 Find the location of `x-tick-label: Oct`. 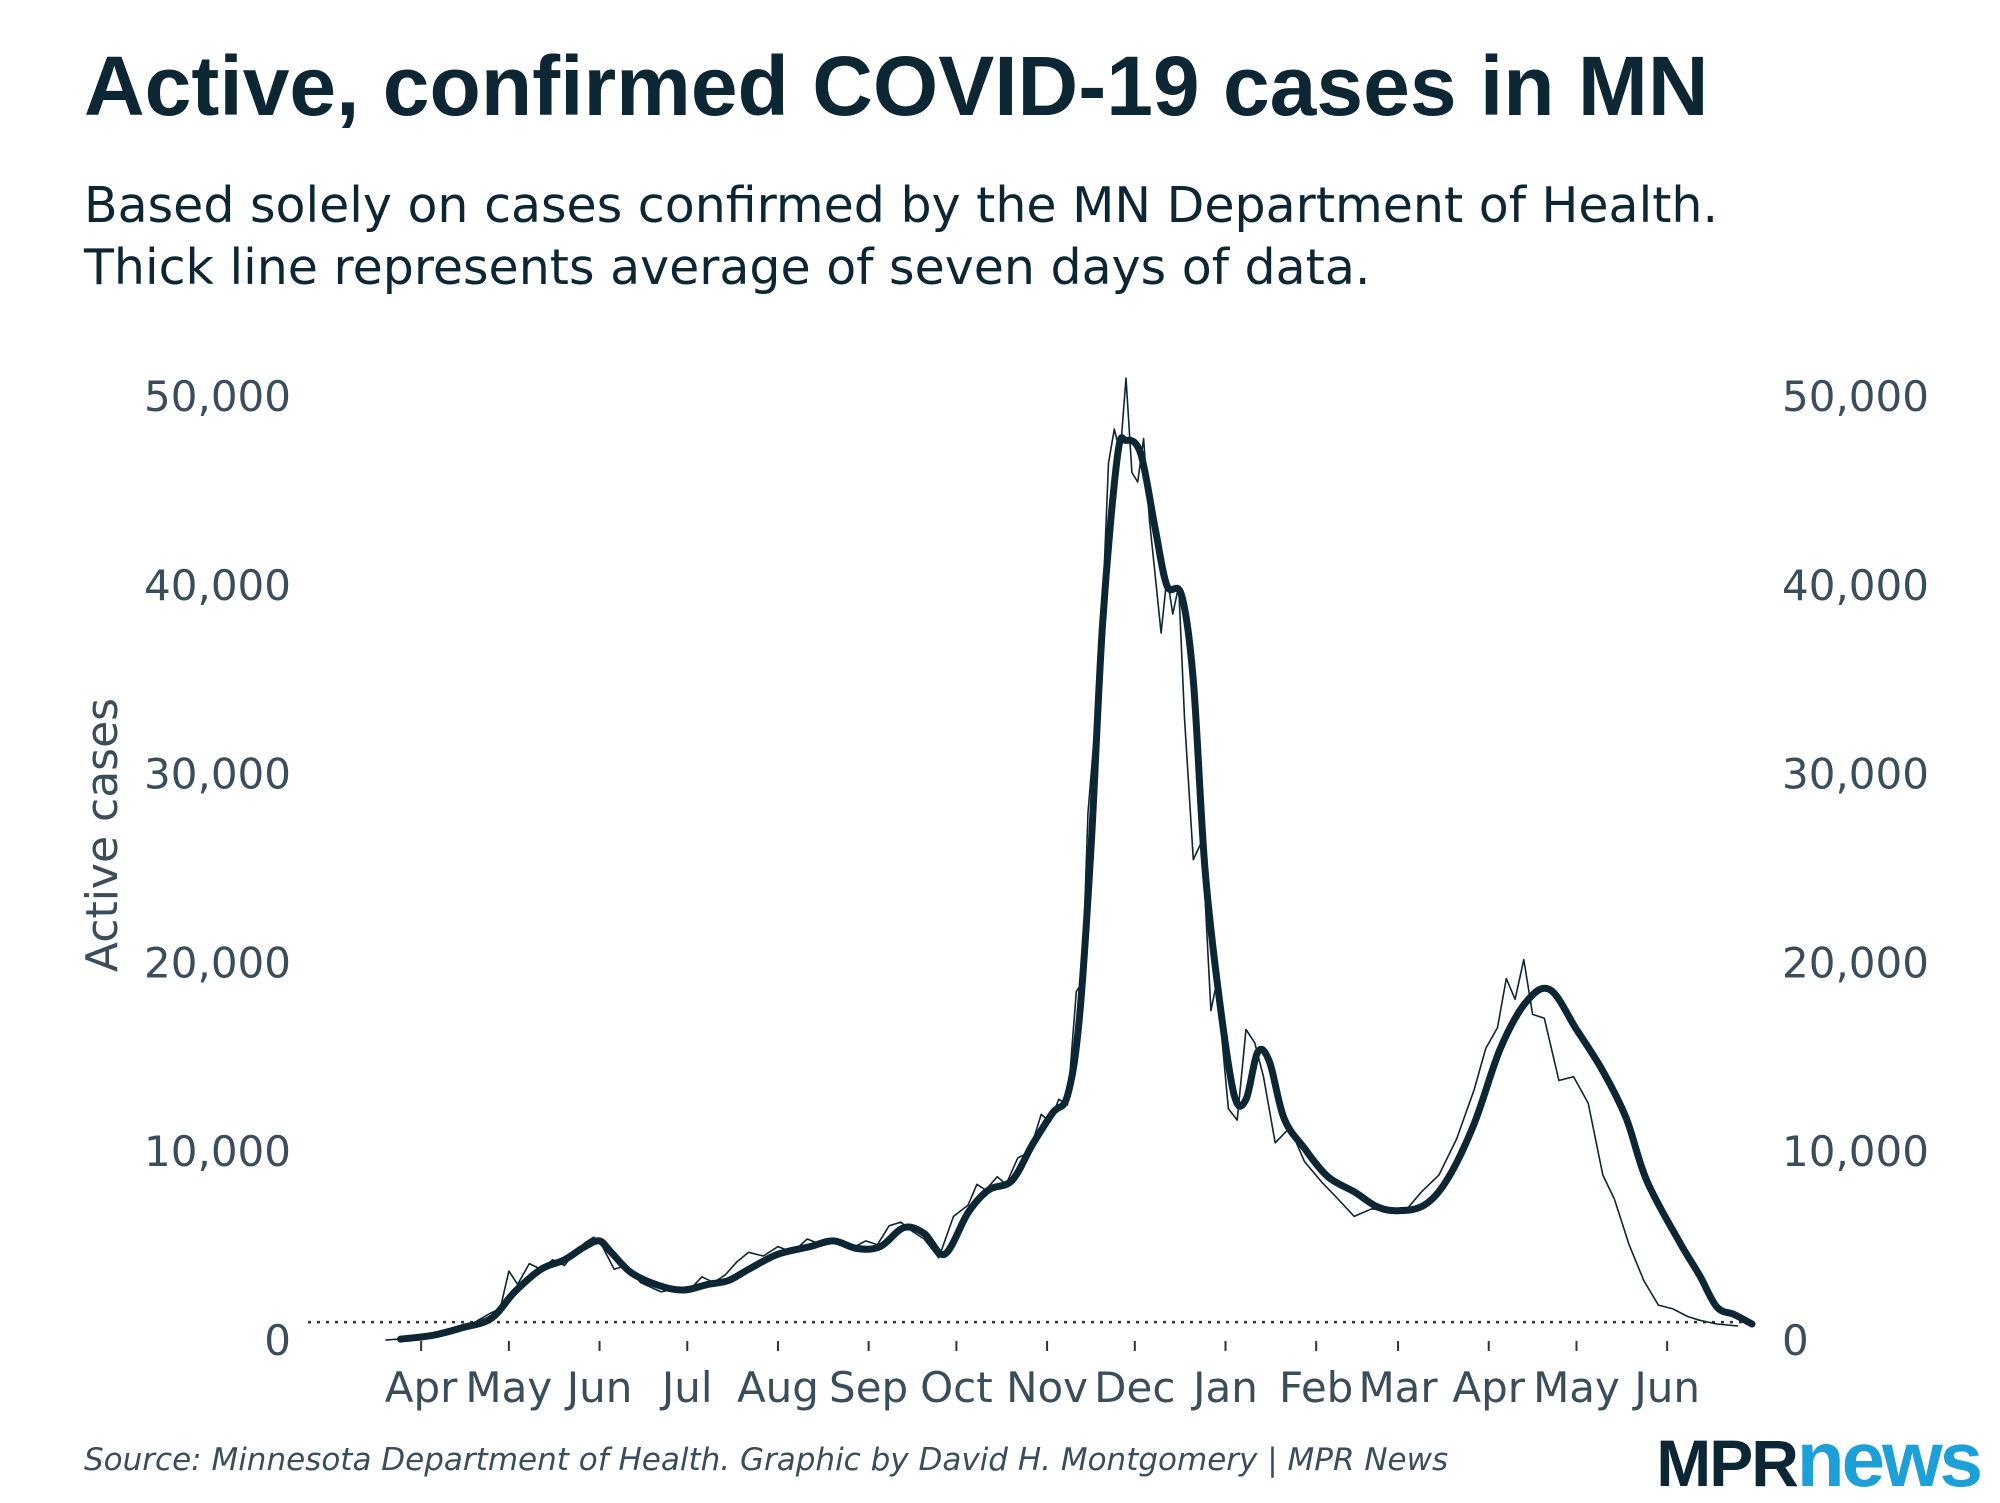

x-tick-label: Oct is located at coordinates (956, 1387).